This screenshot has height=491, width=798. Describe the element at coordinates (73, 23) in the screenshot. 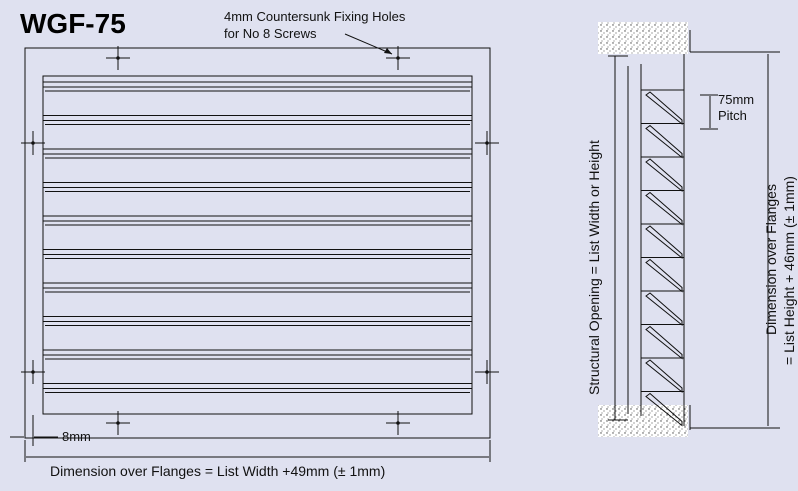

I see `title: WGF-75` at that location.